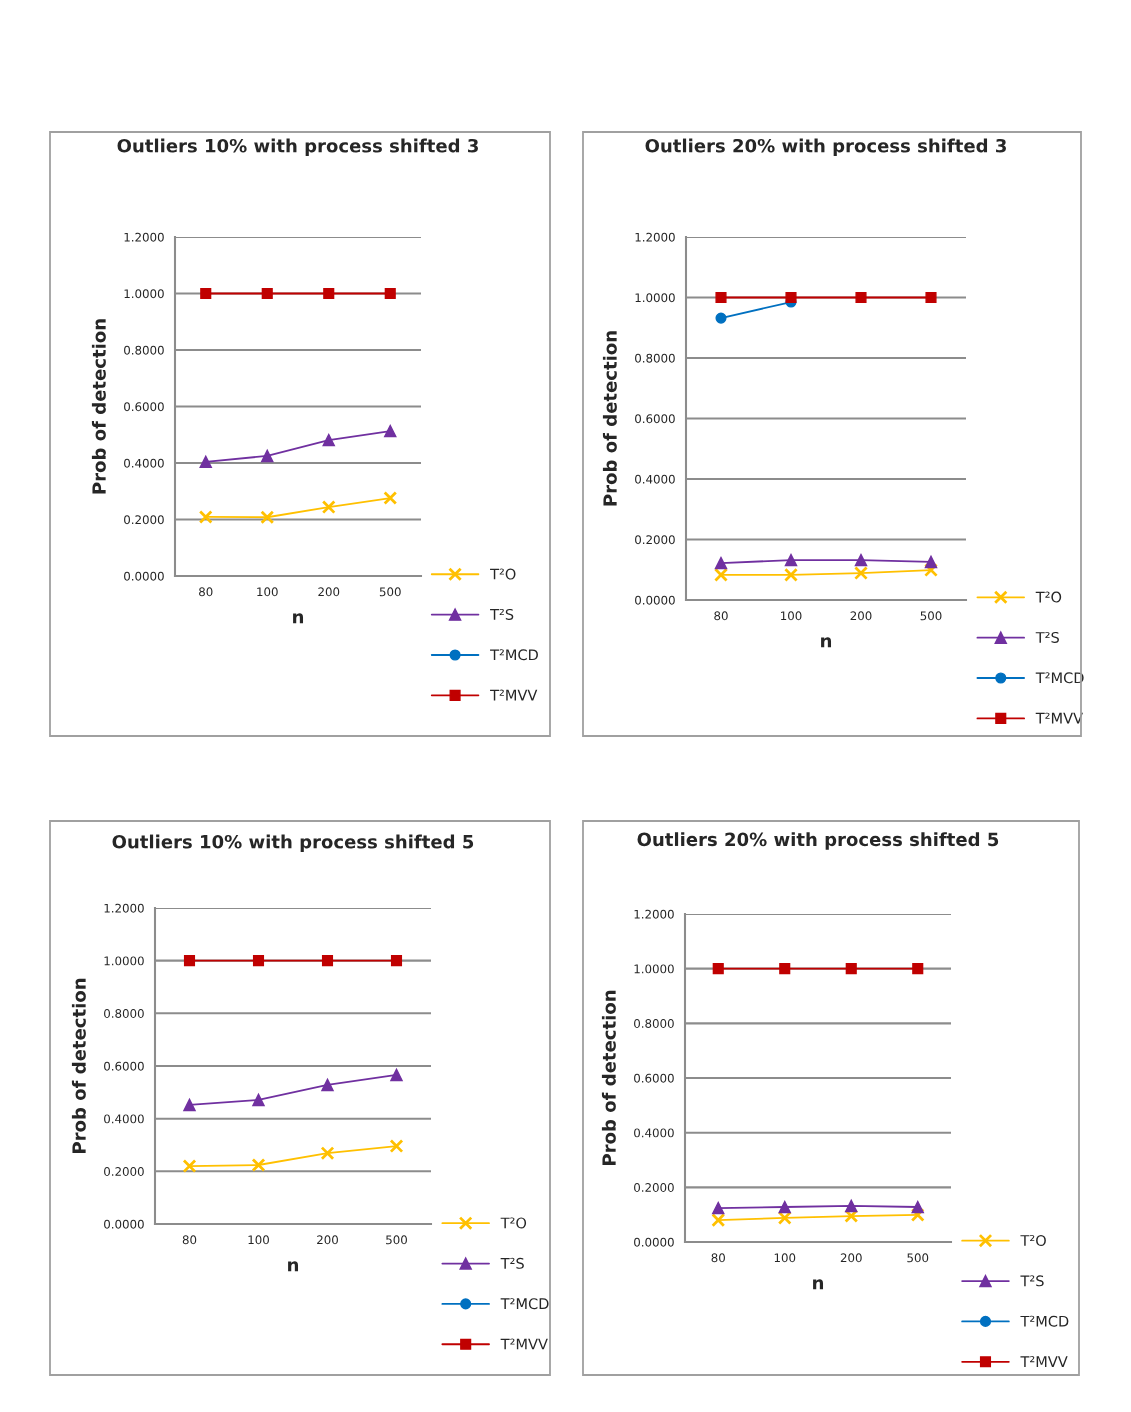 The height and width of the screenshot is (1412, 1131). Describe the element at coordinates (297, 147) in the screenshot. I see `chart-title: Outliers 10% with process shifted 3` at that location.